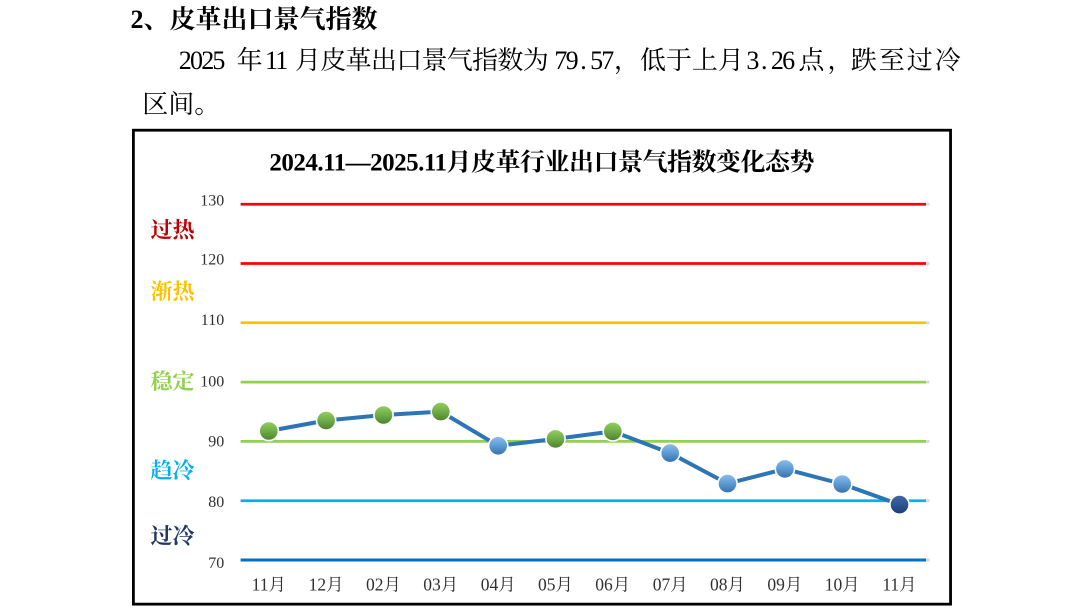  I want to click on svg-text: 2024.11—2025.11月皮革行业出口景气指数变化态势, so click(541, 163).